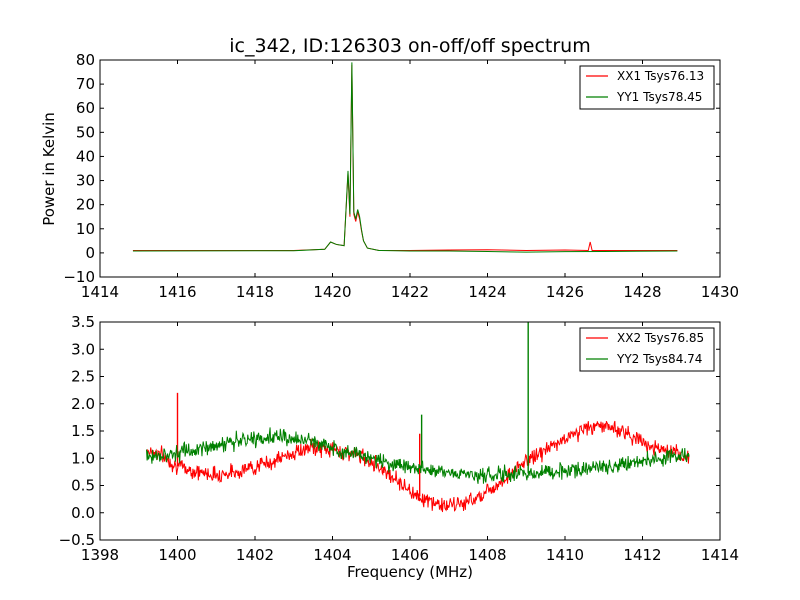 Image resolution: width=800 pixels, height=600 pixels. I want to click on bottom-legend: XX2 Tsys76.85 YY2 Tsys84.74, so click(647, 349).